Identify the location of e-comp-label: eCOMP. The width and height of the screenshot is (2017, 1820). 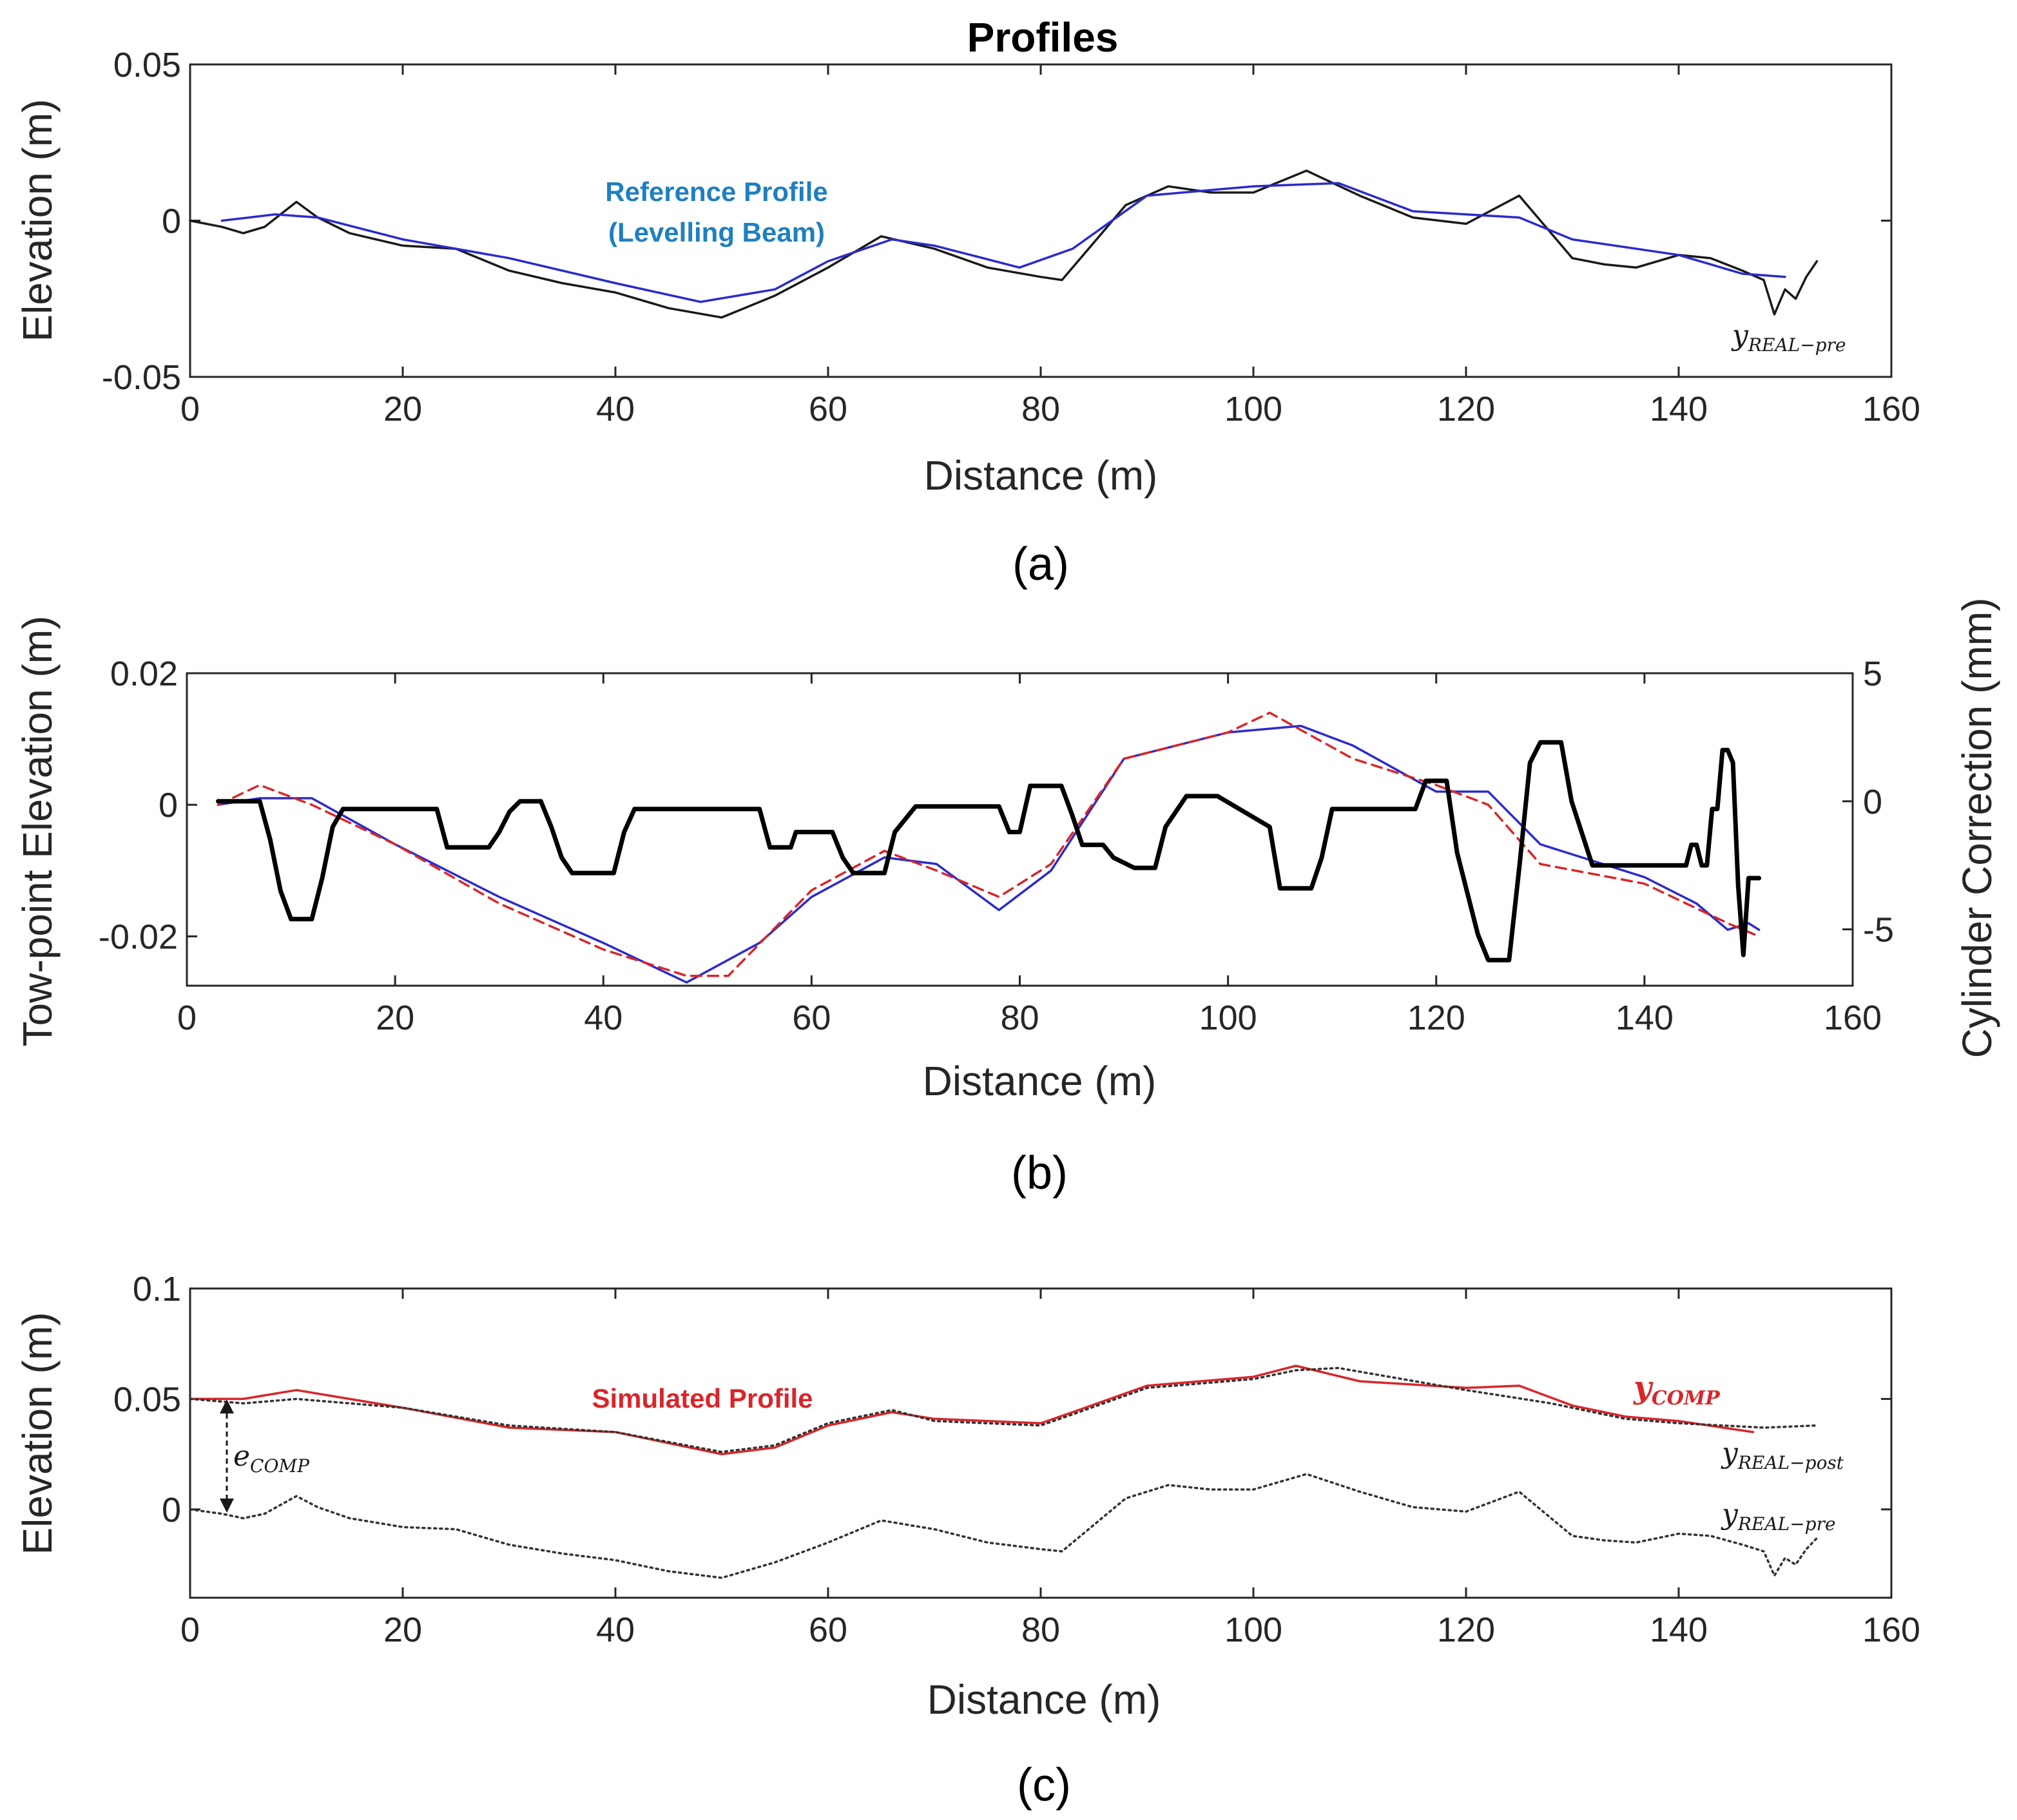
(271, 1458).